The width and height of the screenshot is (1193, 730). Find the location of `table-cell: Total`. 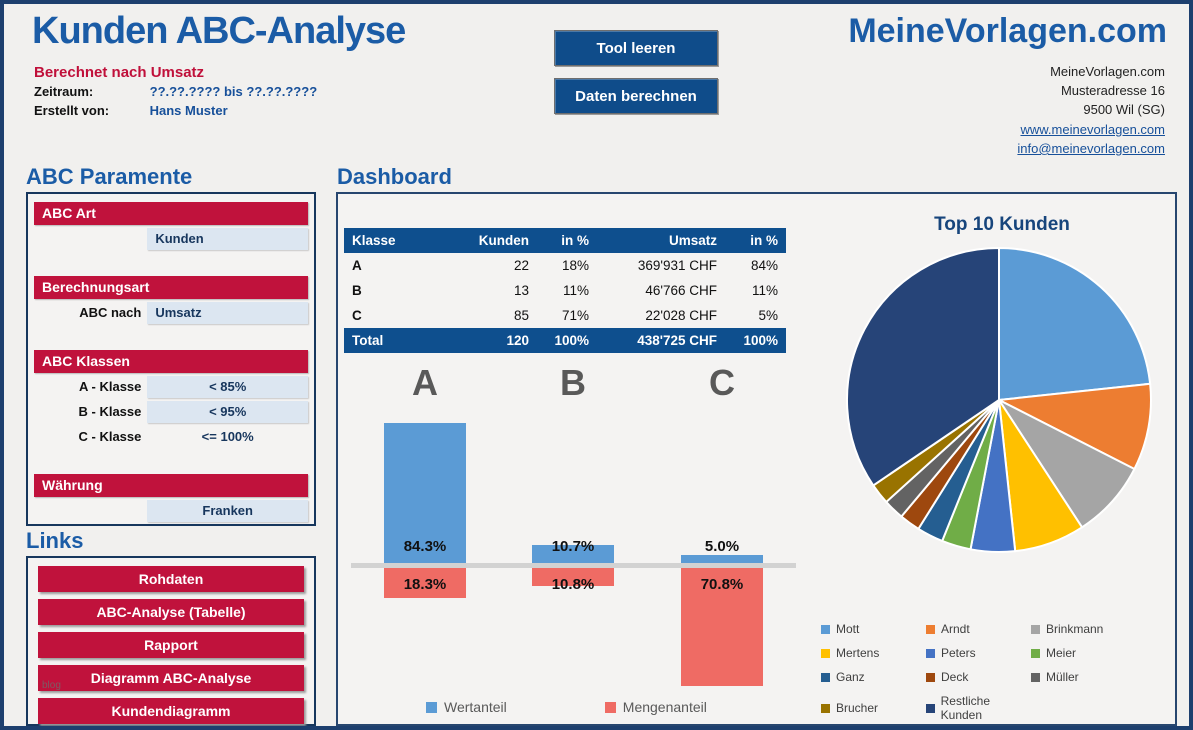

table-cell: Total is located at coordinates (388, 340).